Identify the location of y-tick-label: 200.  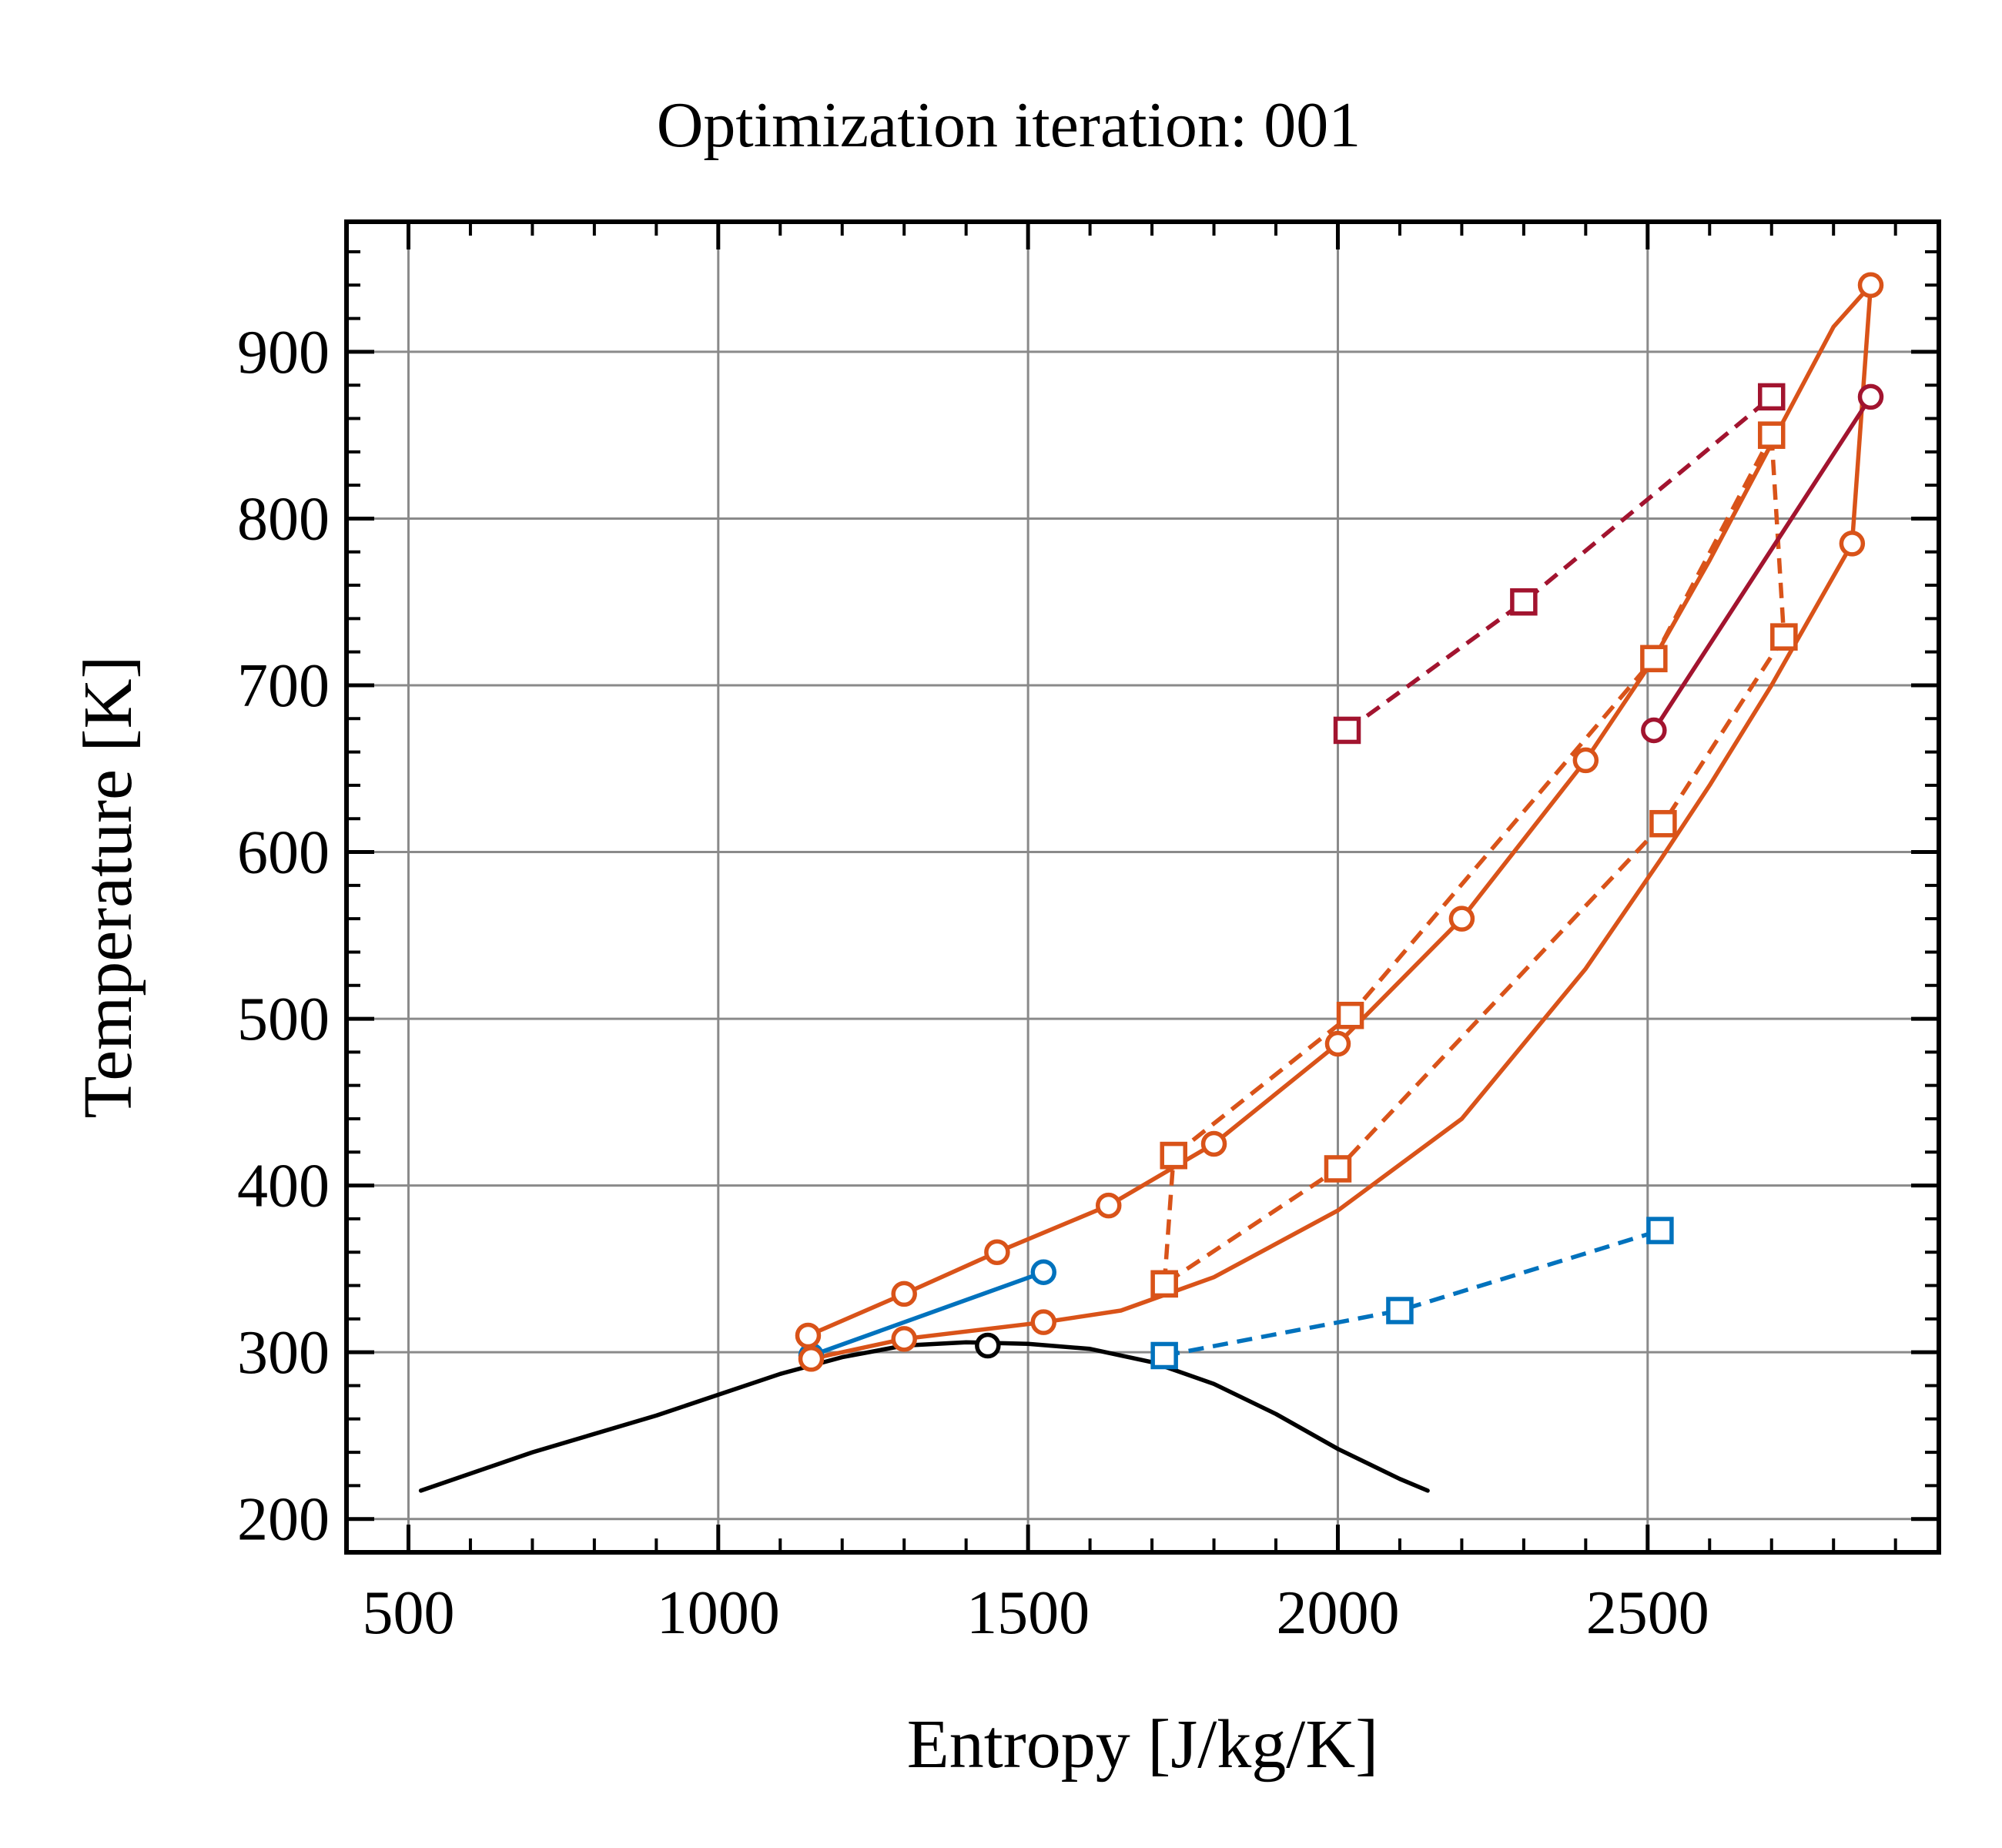
(283, 1520).